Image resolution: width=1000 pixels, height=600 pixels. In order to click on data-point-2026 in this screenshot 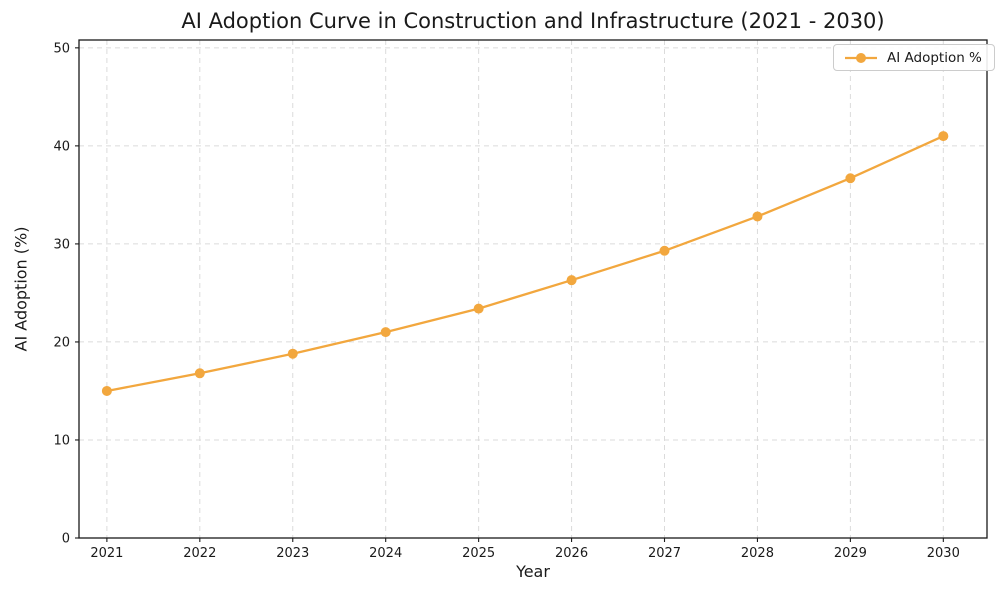, I will do `click(571, 280)`.